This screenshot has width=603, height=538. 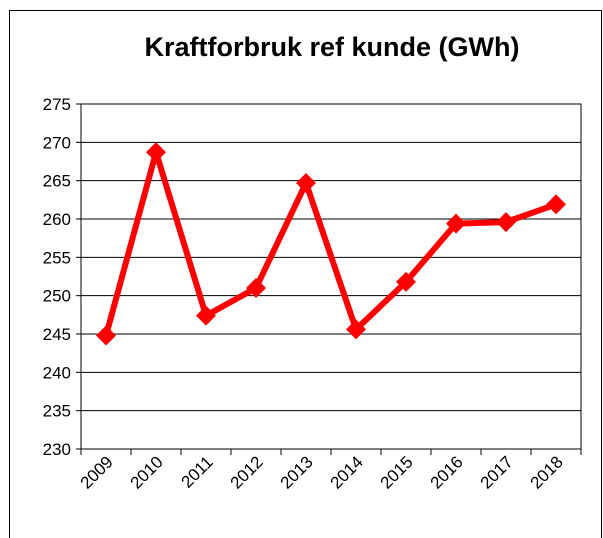 I want to click on y-tick-label: 245, so click(x=57, y=334).